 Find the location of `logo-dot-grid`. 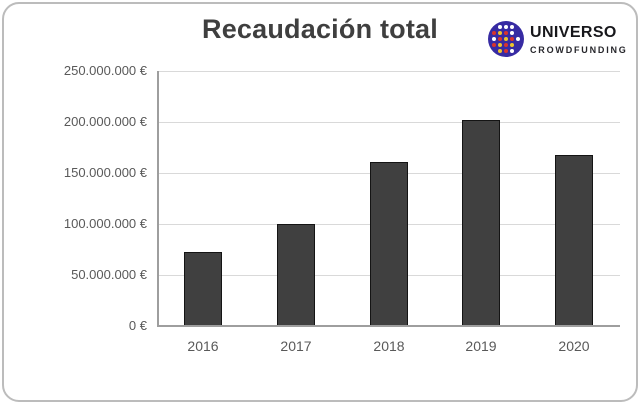

logo-dot-grid is located at coordinates (506, 39).